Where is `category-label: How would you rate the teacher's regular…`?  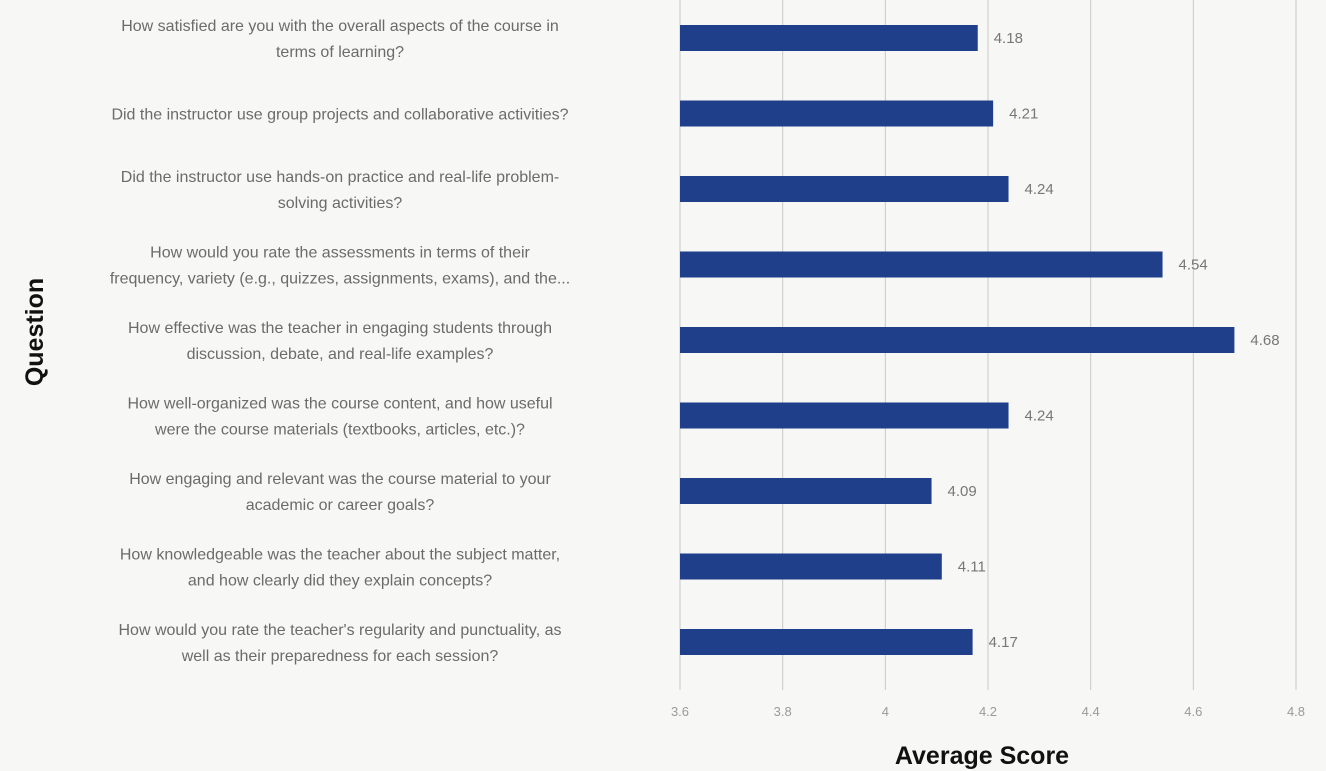
category-label: How would you rate the teacher's regular… is located at coordinates (340, 643).